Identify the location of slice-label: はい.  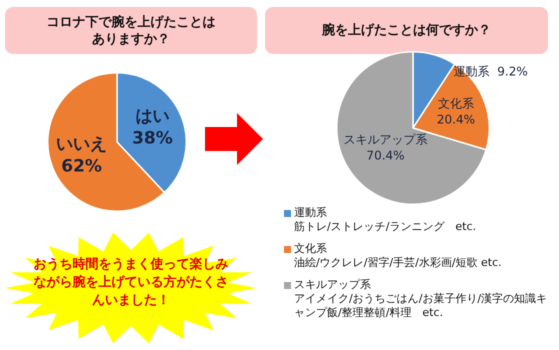
(152, 116).